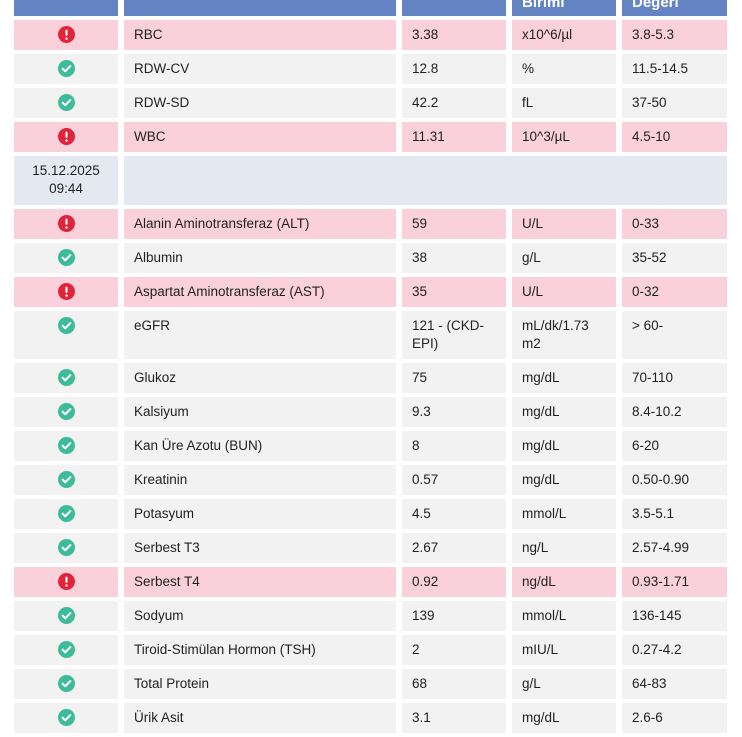 This screenshot has height=737, width=742. I want to click on test-cell: Kalsiyum, so click(260, 412).